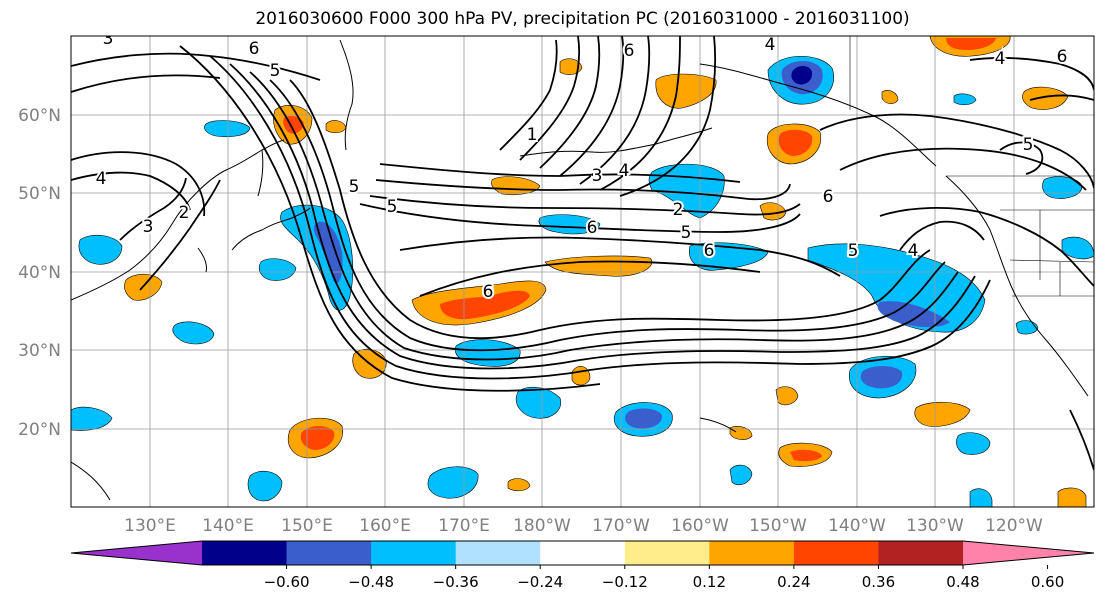 The width and height of the screenshot is (1105, 601). Describe the element at coordinates (385, 526) in the screenshot. I see `lon-label: 160°E` at that location.